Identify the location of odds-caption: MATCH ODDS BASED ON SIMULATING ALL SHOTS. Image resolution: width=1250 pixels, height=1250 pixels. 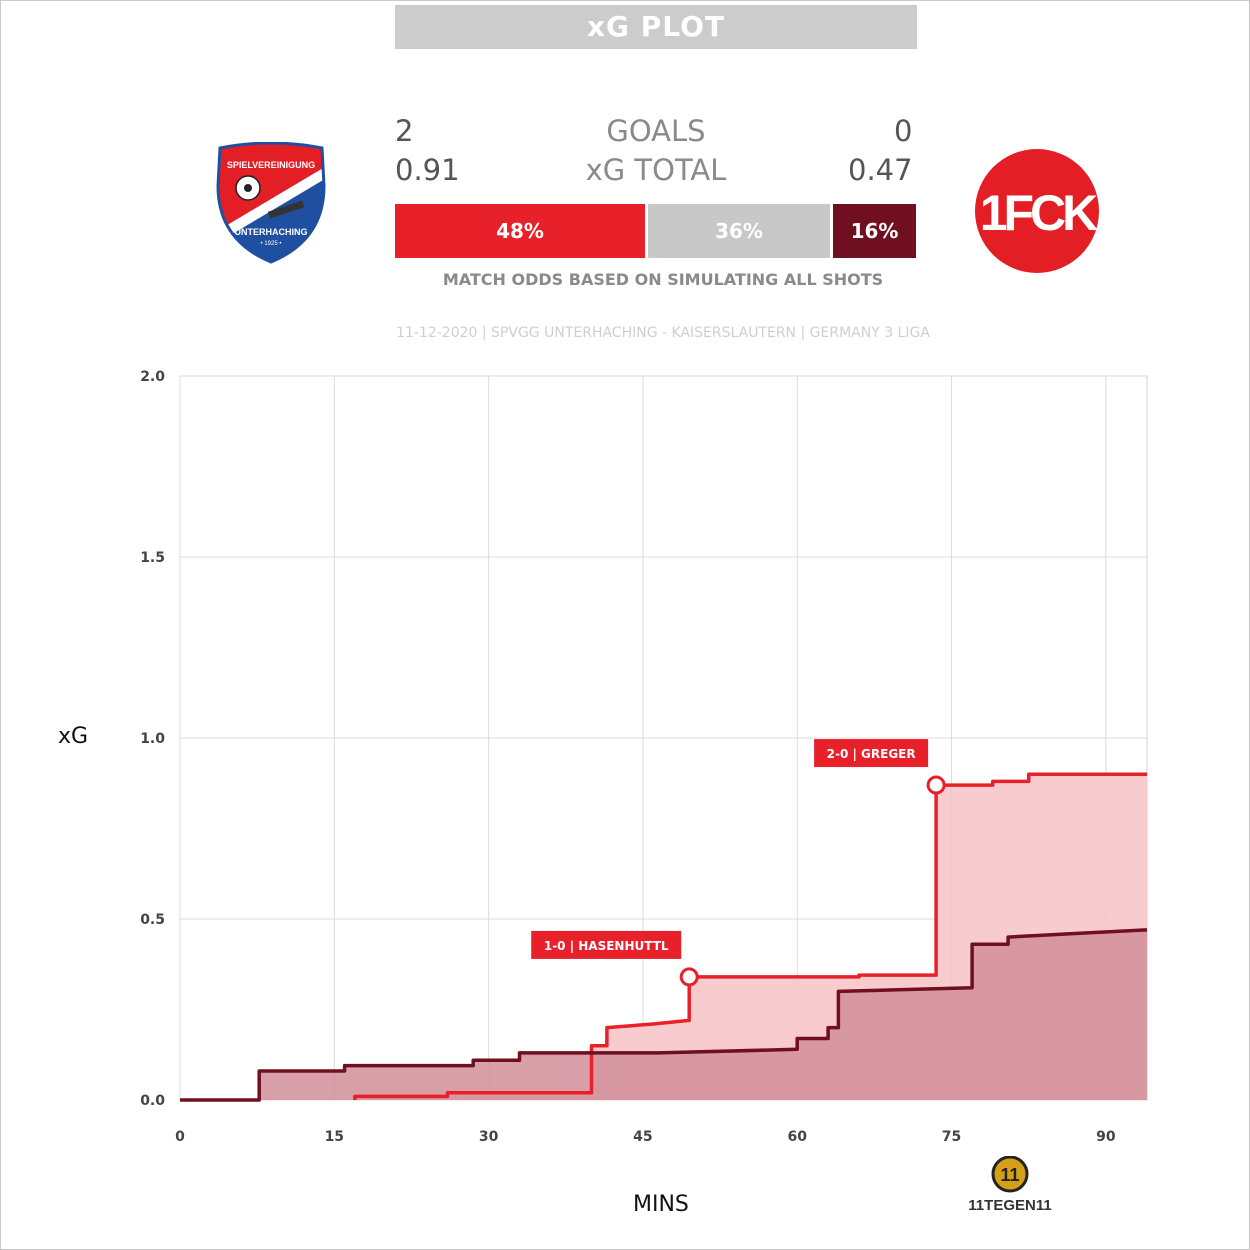
(663, 279).